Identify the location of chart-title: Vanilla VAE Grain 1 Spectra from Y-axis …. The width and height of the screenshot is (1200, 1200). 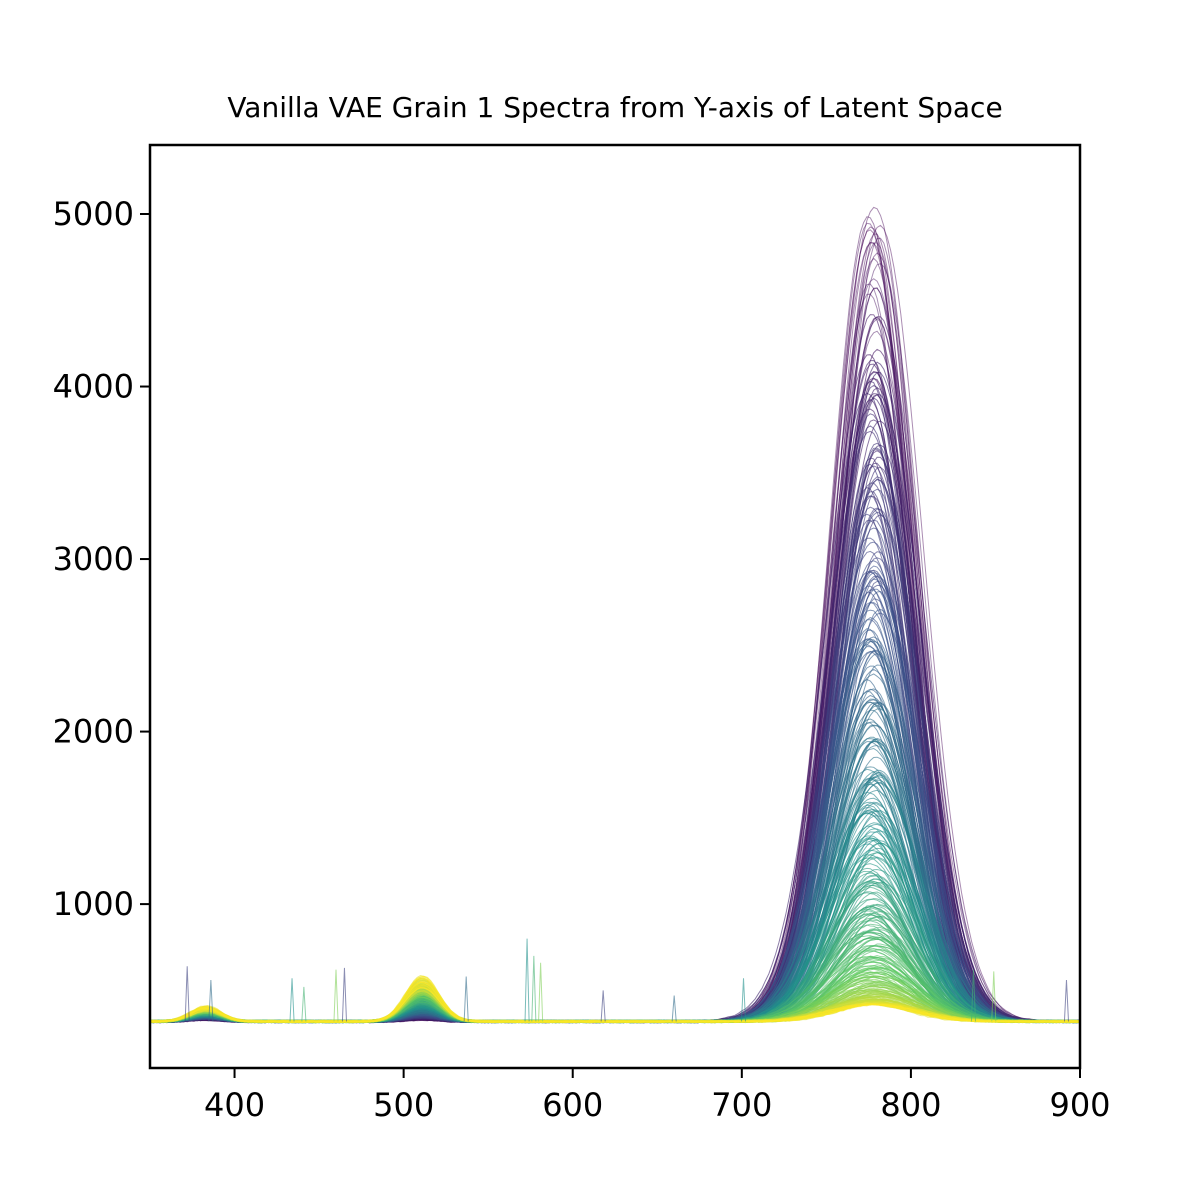
(614, 107).